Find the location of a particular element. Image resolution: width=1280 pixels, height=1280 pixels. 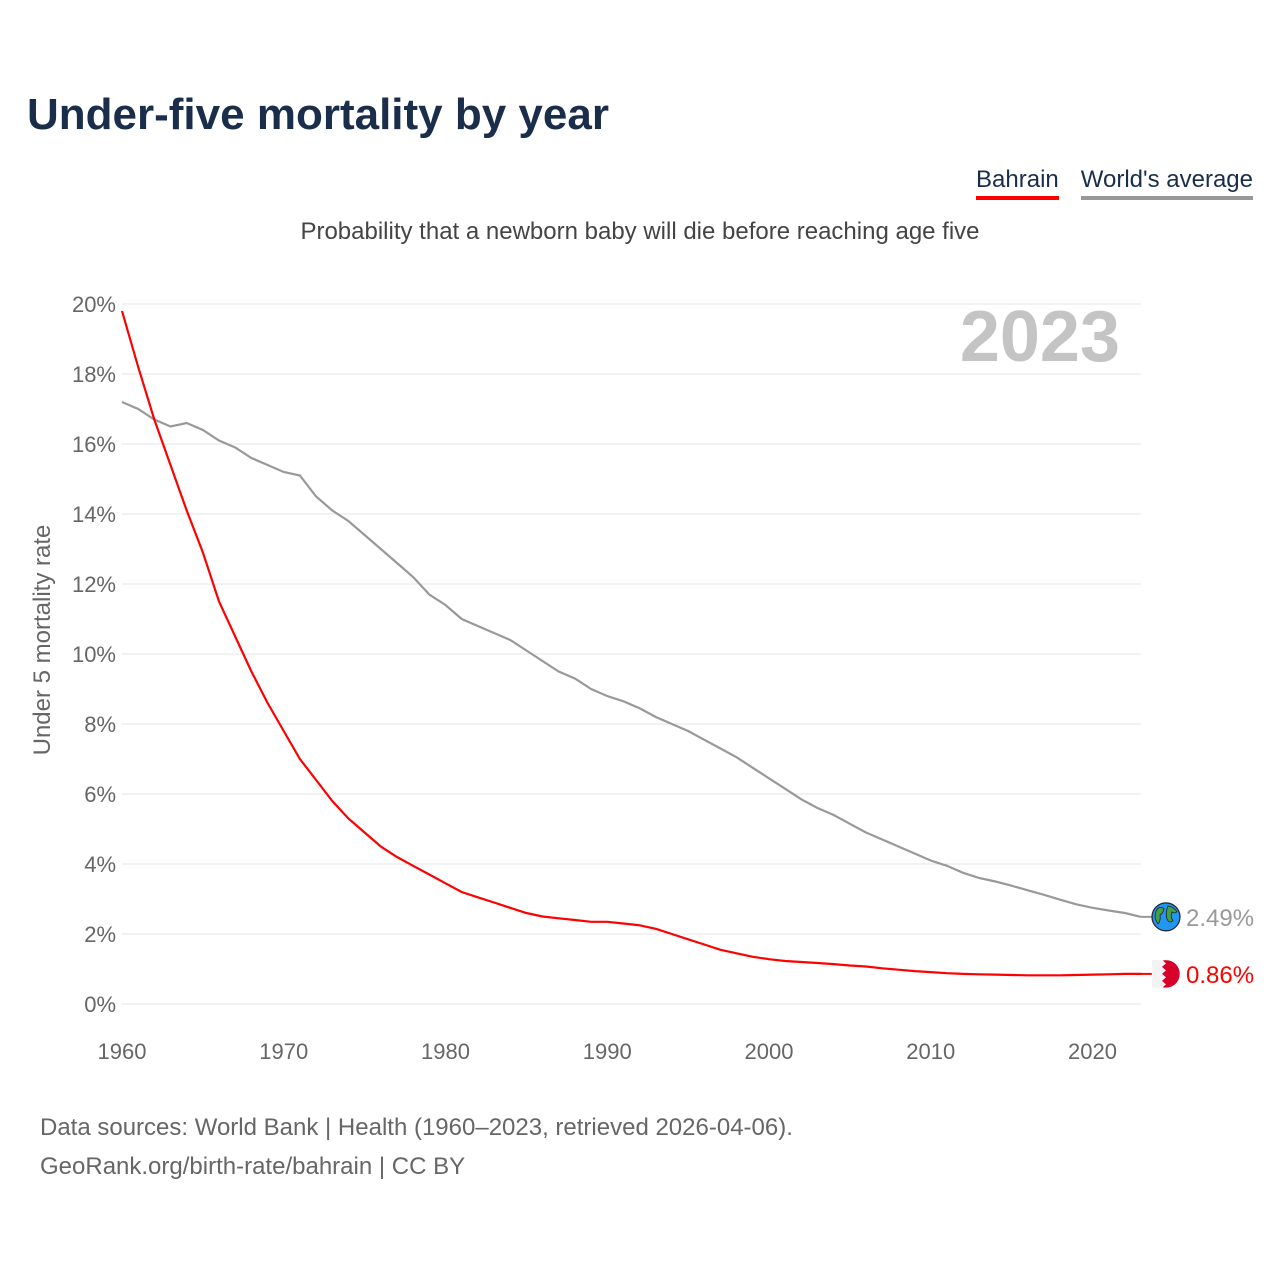

legend: Bahrain World's average is located at coordinates (1114, 183).